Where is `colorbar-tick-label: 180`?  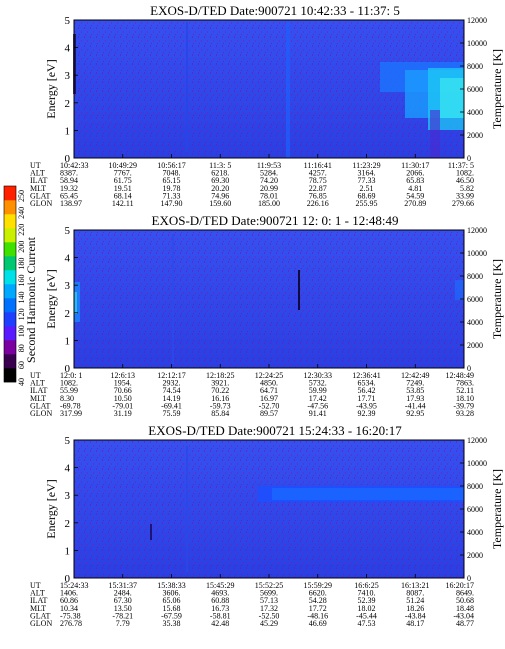
colorbar-tick-label: 180 is located at coordinates (21, 264).